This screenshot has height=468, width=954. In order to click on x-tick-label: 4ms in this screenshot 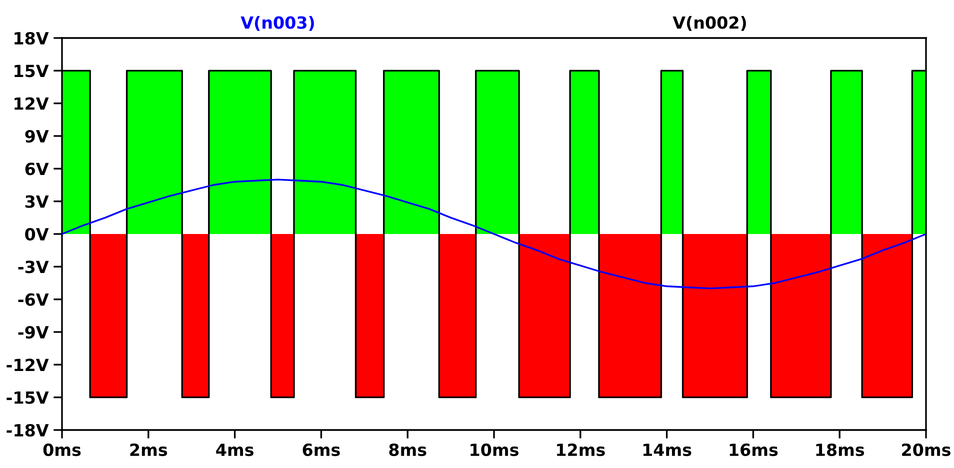, I will do `click(235, 450)`.